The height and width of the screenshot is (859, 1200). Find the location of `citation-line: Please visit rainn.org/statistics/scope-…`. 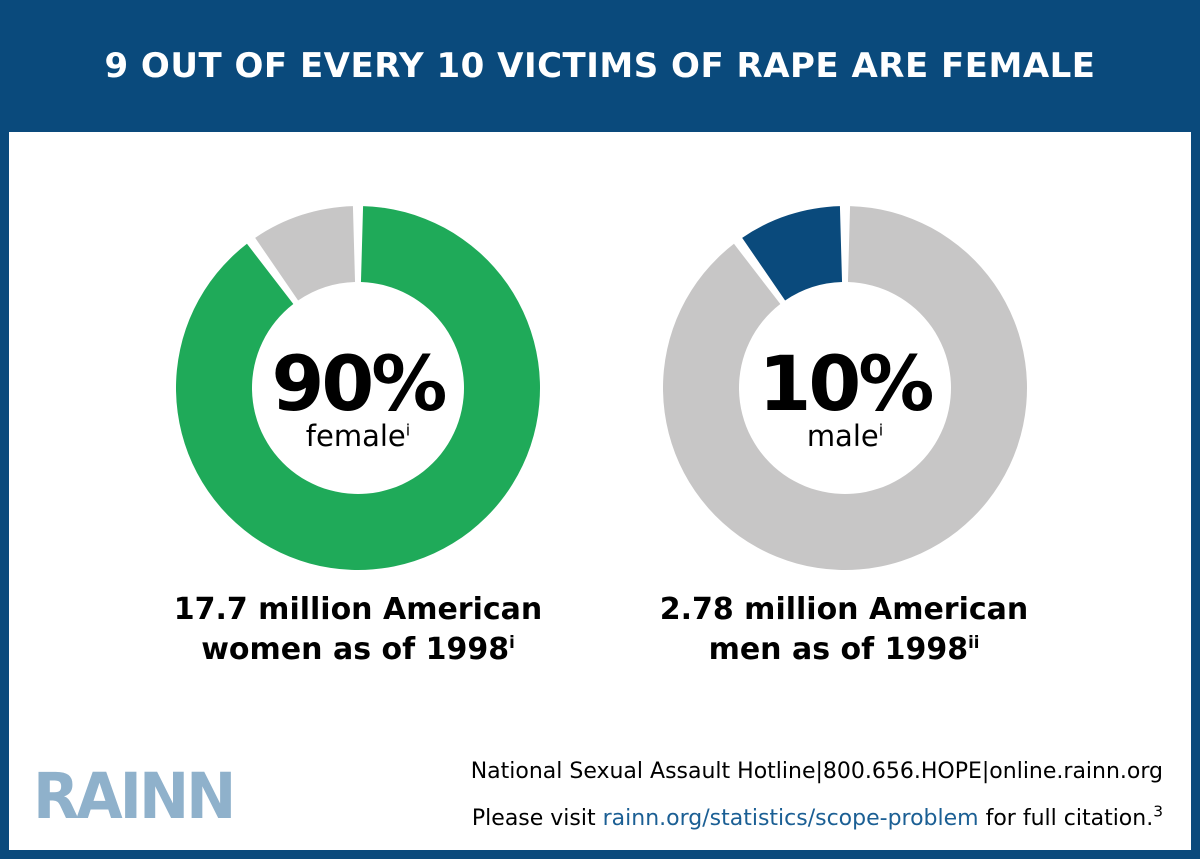

citation-line: Please visit rainn.org/statistics/scope-… is located at coordinates (817, 817).